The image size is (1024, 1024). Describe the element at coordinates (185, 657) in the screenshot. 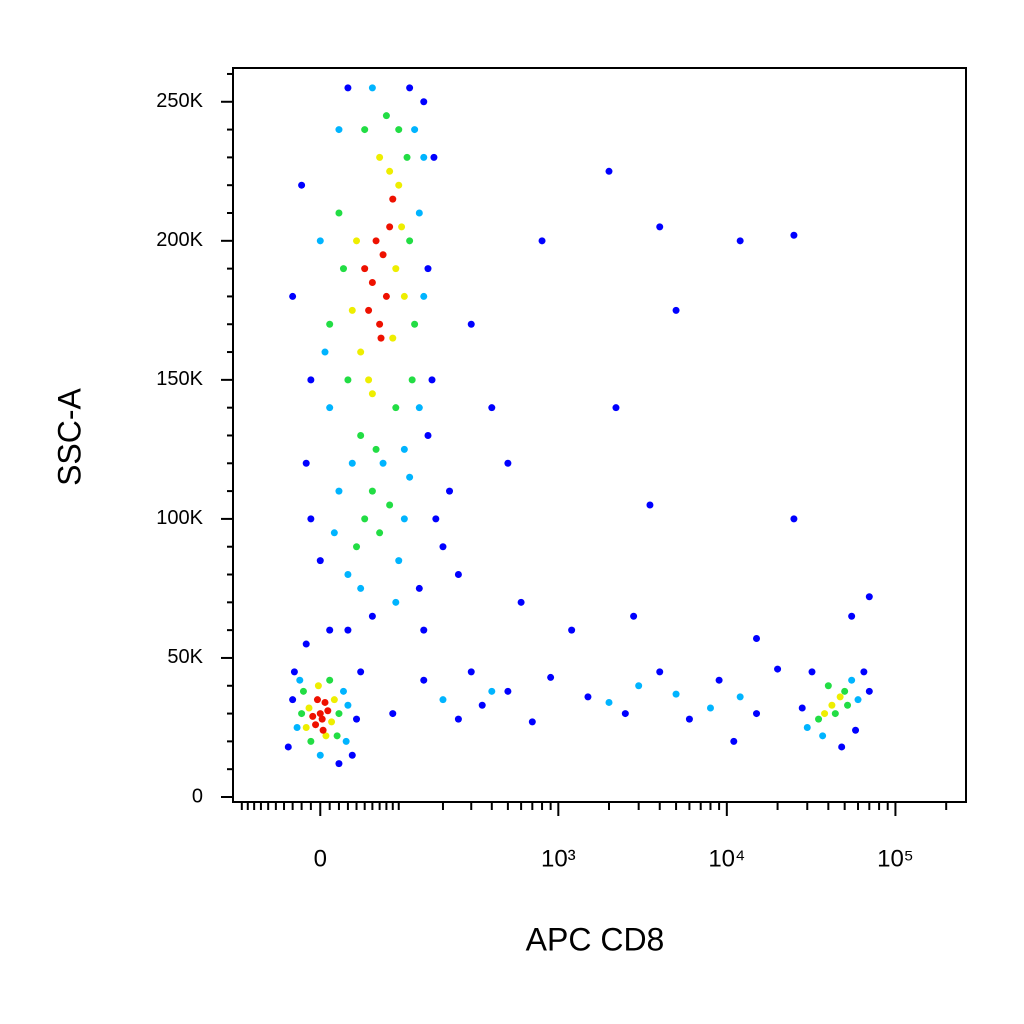

I see `y-tick-label: 50K` at that location.